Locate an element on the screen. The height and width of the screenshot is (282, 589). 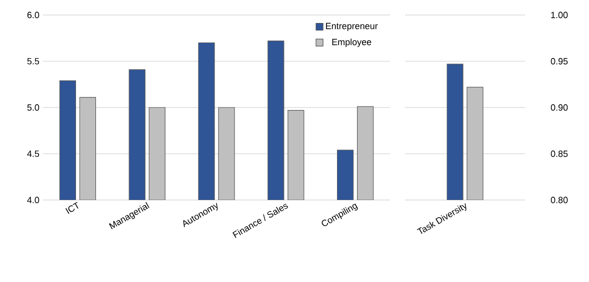
legend-label: Entrepreneur is located at coordinates (352, 26).